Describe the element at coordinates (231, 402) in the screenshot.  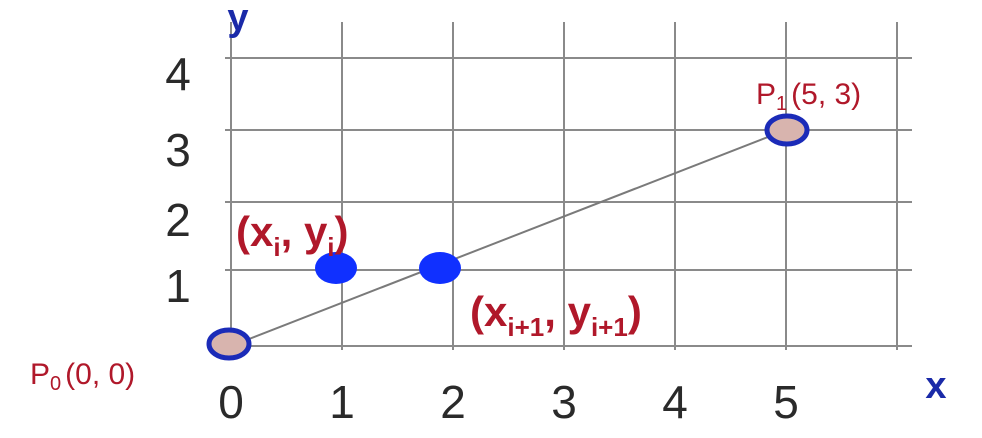
I see `x-tick-label: 0` at that location.